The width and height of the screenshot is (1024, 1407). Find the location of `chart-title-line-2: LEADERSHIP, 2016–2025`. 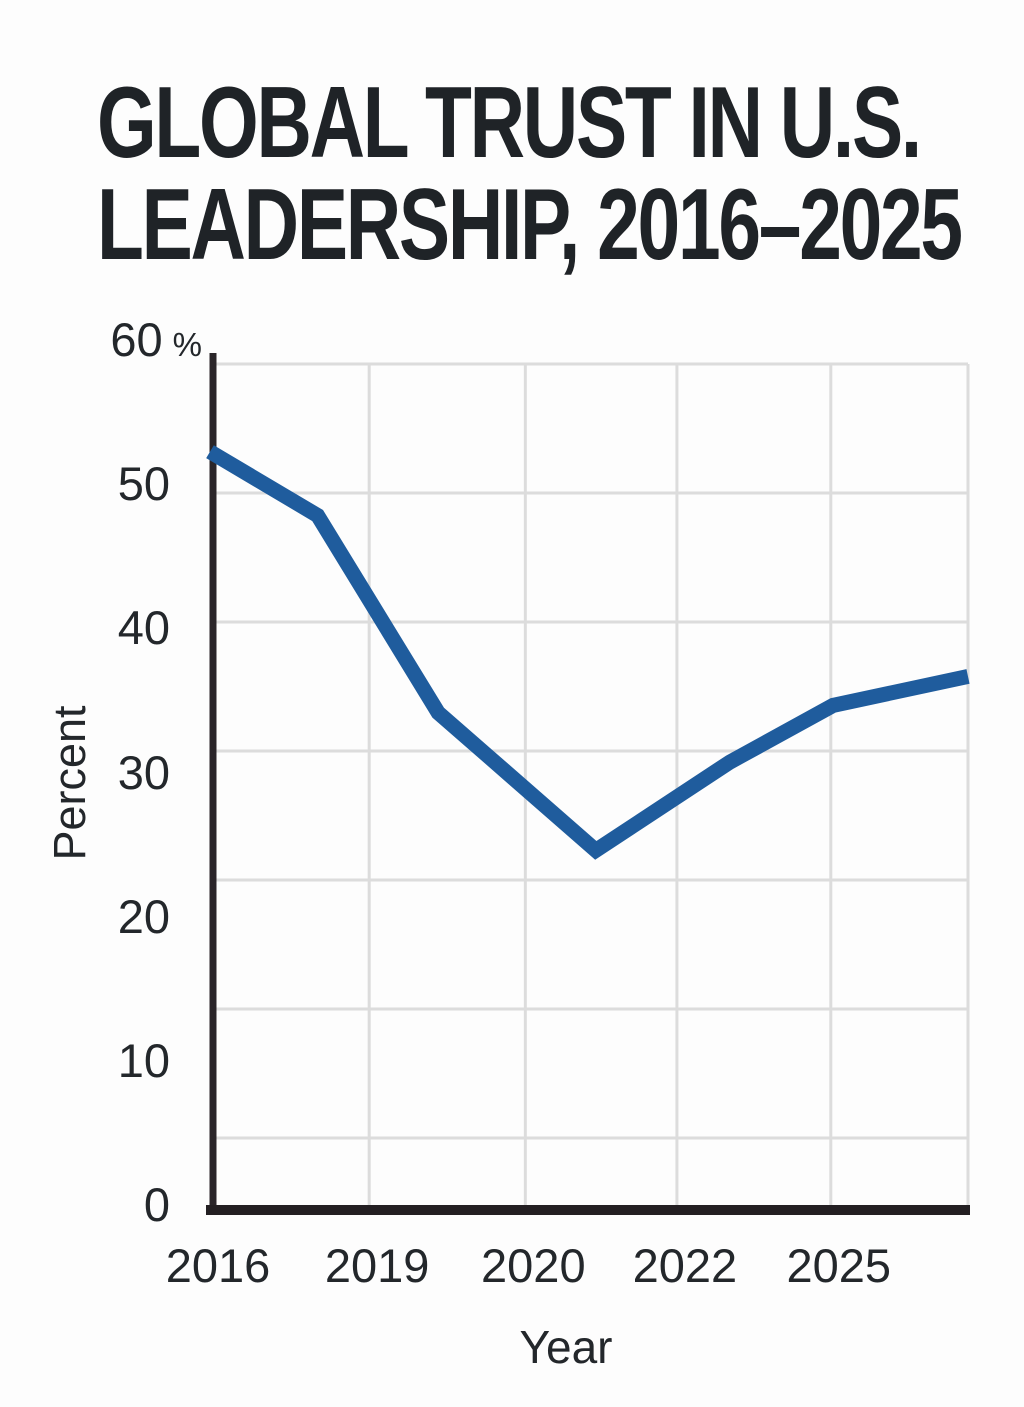

chart-title-line-2: LEADERSHIP, 2016–2025 is located at coordinates (530, 225).